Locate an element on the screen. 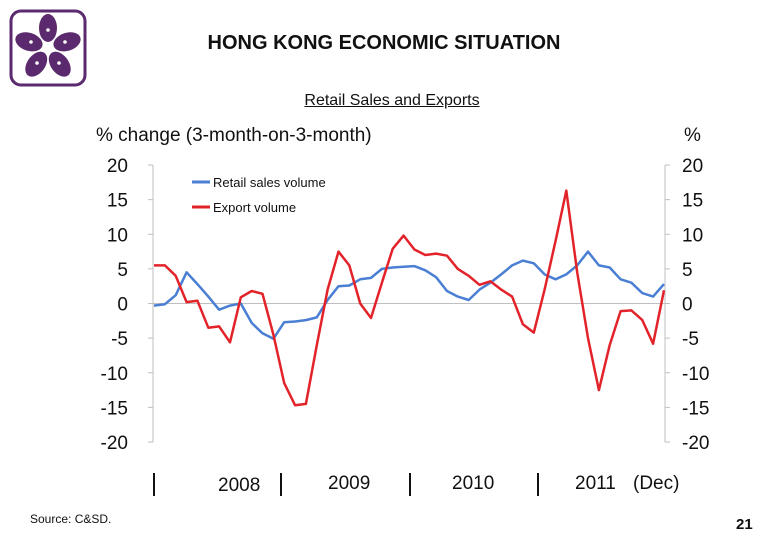 Image resolution: width=768 pixels, height=540 pixels. x-tick-label-dec: (Dec) is located at coordinates (656, 483).